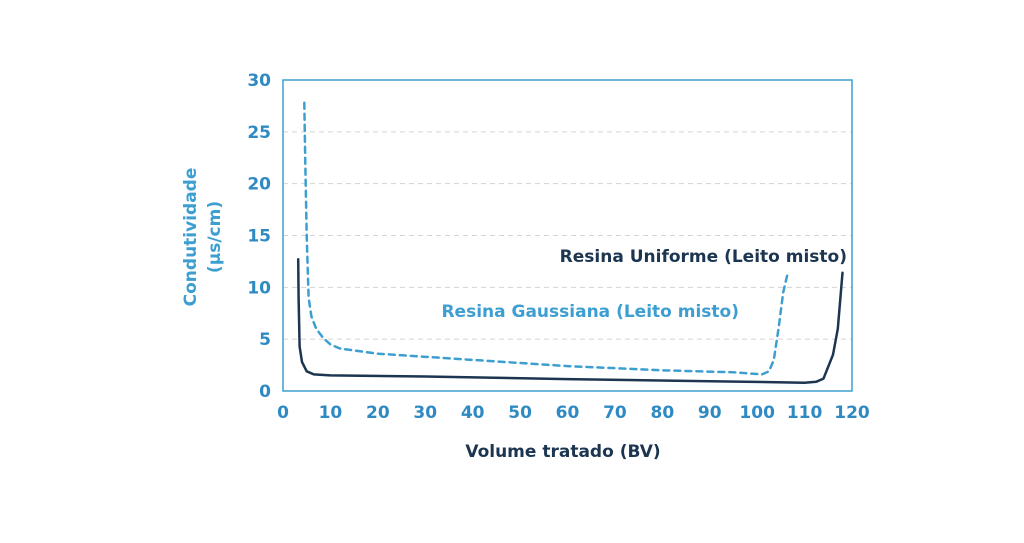  I want to click on y-tick-labels: 0 5 10 15 20 25 30, so click(259, 236).